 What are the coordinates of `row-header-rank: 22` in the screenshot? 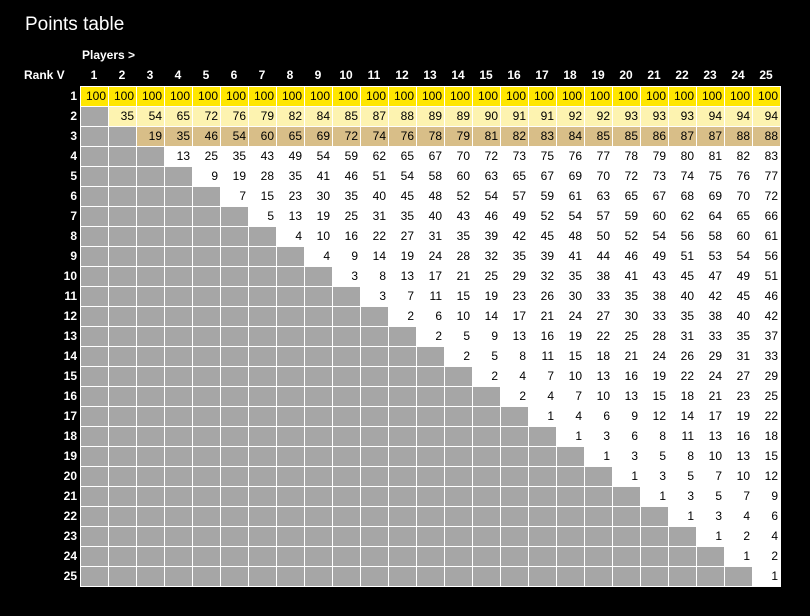 It's located at (70, 516).